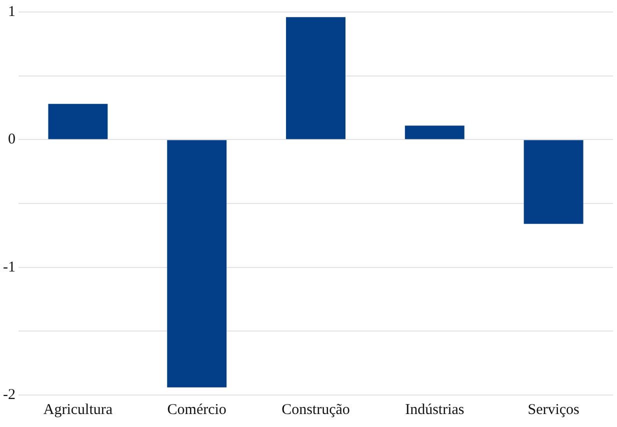 This screenshot has height=427, width=617. What do you see at coordinates (196, 410) in the screenshot?
I see `x-tick-label: Comércio` at bounding box center [196, 410].